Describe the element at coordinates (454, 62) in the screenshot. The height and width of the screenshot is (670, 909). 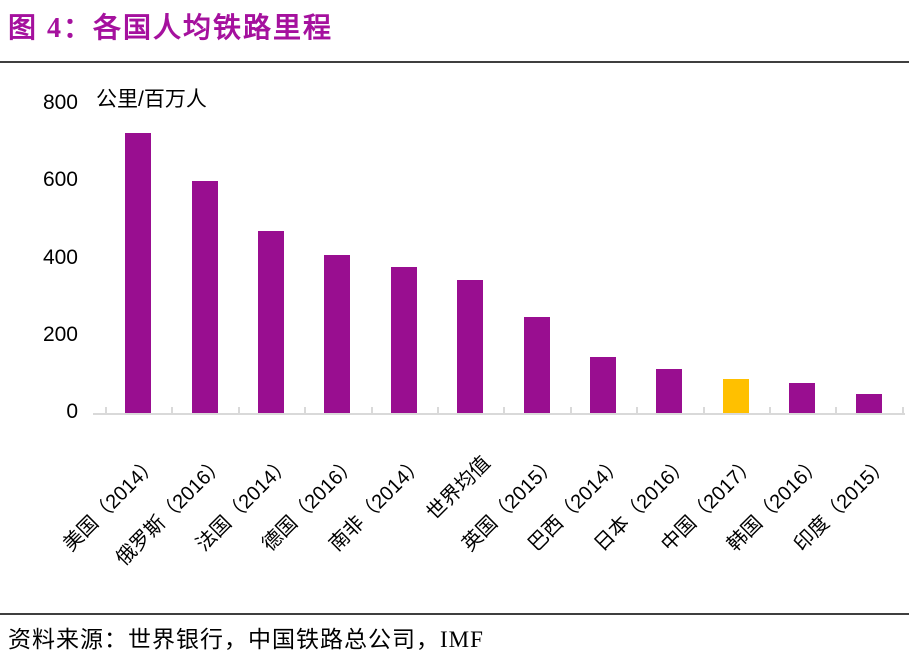
I see `top-divider-line` at that location.